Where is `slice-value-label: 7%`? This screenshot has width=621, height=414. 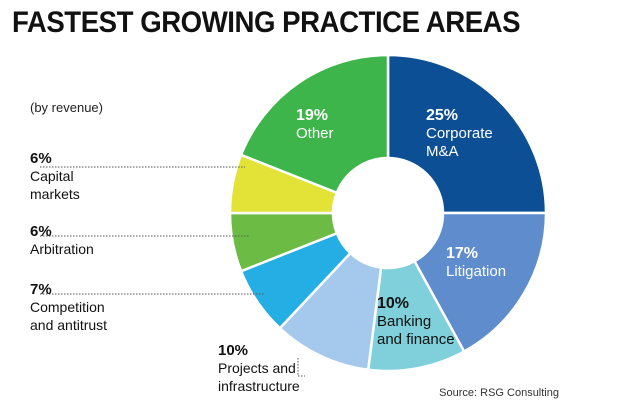
slice-value-label: 7% is located at coordinates (41, 289).